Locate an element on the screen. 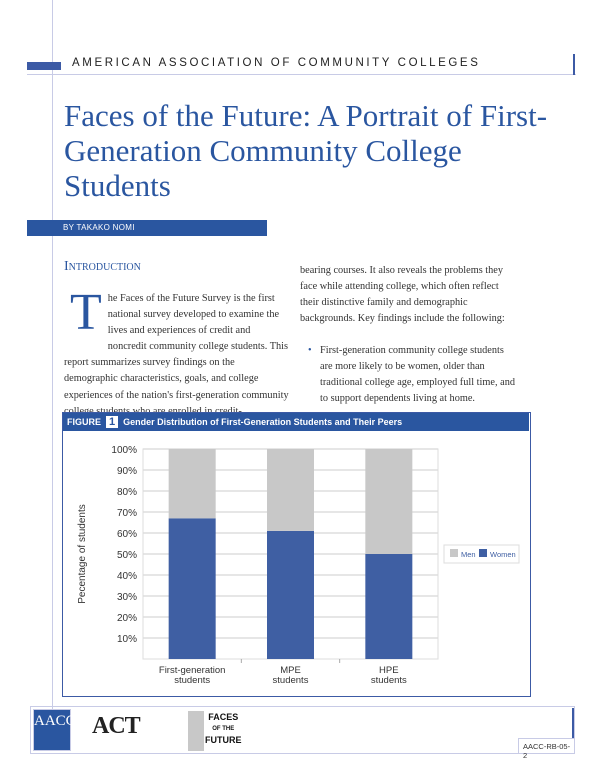 This screenshot has height=776, width=600. figure-number: 1 is located at coordinates (112, 422).